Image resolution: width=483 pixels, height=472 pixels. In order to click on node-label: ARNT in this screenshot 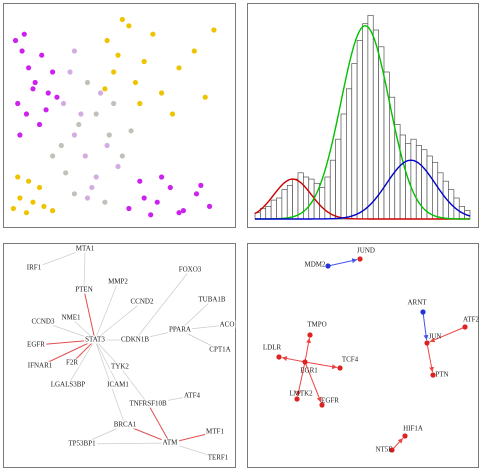, I will do `click(417, 303)`.